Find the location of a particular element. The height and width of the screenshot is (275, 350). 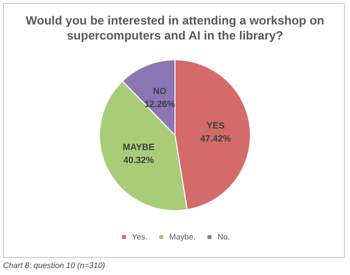

caption: Chart 8: question 10 (n=310) is located at coordinates (54, 265).